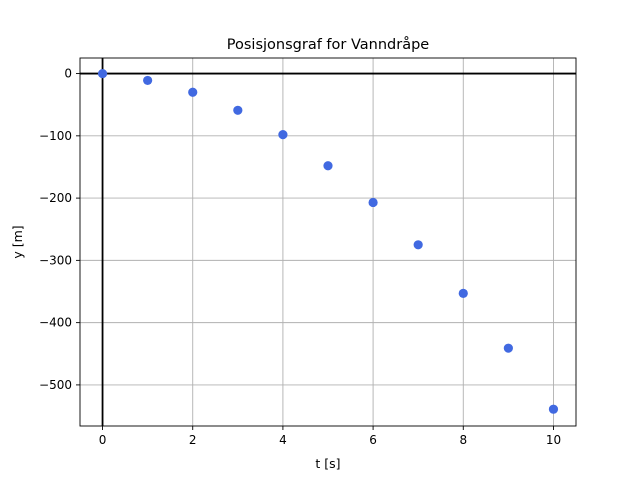  I want to click on x-tick-label: 0, so click(103, 440).